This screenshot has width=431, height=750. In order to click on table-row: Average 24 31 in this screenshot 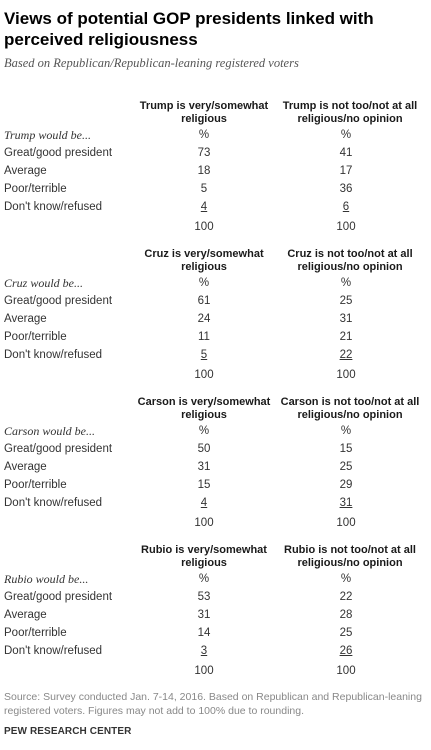, I will do `click(215, 319)`.